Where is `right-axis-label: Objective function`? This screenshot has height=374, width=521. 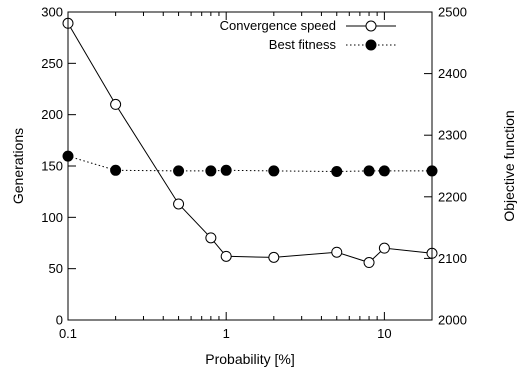
right-axis-label: Objective function is located at coordinates (509, 165).